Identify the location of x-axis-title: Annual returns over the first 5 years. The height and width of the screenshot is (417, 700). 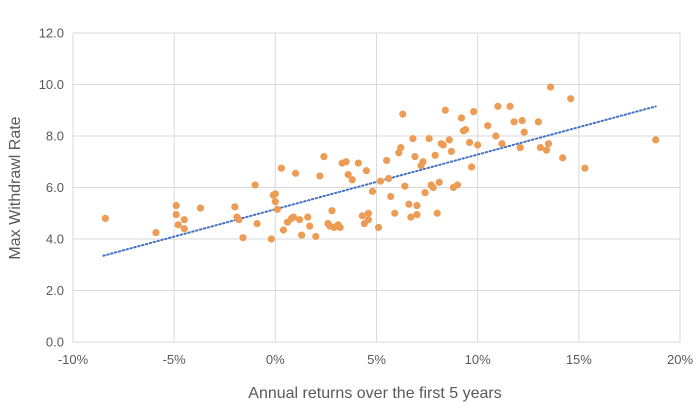
(374, 393).